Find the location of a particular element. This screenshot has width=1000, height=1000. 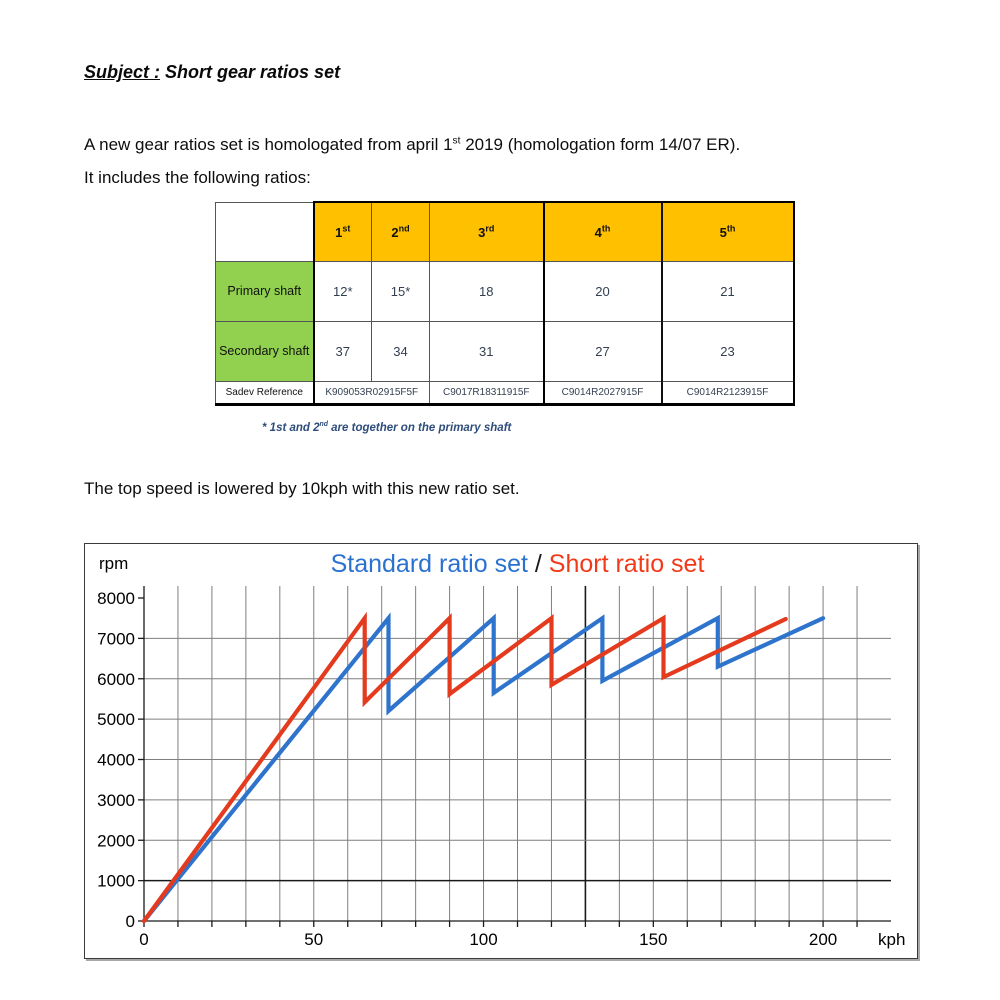

table-corner-cell is located at coordinates (264, 231).